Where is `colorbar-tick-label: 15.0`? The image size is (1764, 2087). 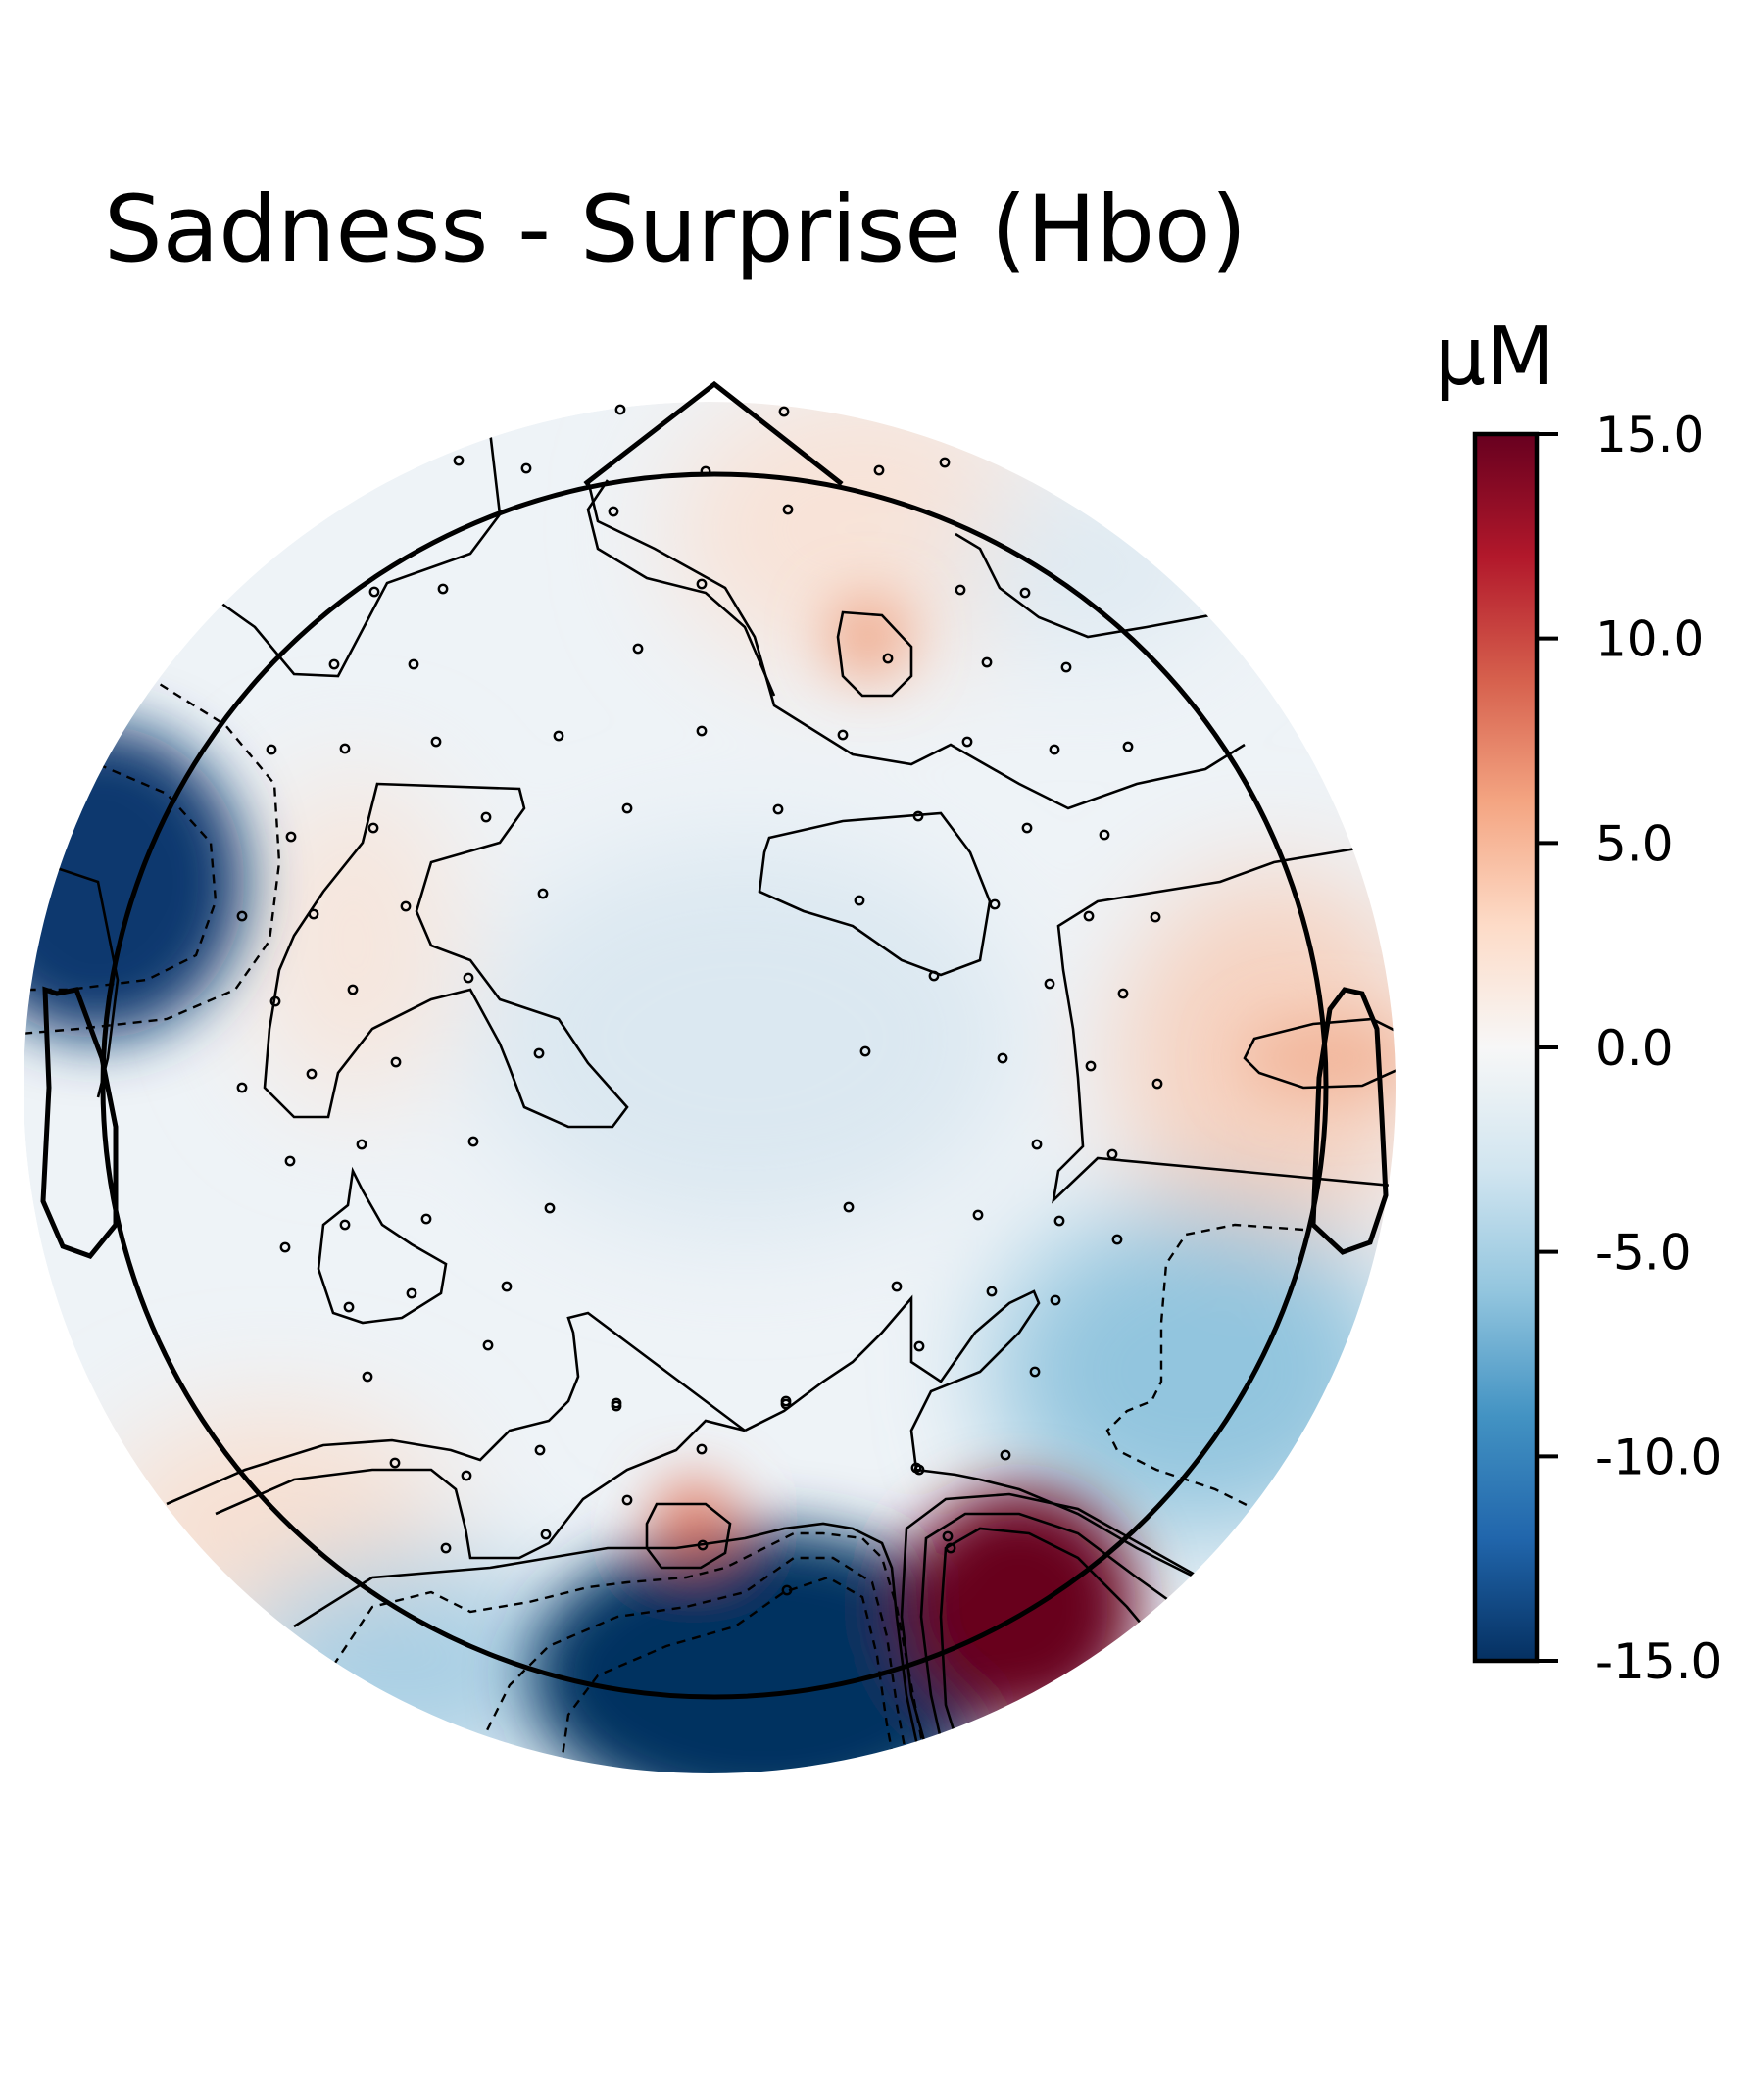 colorbar-tick-label: 15.0 is located at coordinates (1649, 435).